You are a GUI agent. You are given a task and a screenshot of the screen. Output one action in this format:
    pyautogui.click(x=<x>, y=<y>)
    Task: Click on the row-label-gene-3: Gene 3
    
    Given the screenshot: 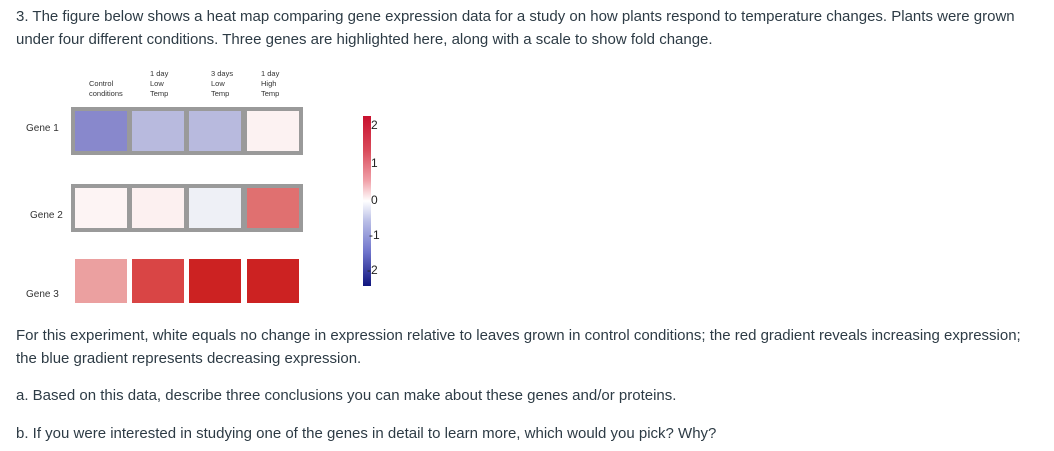 What is the action you would take?
    pyautogui.click(x=42, y=294)
    